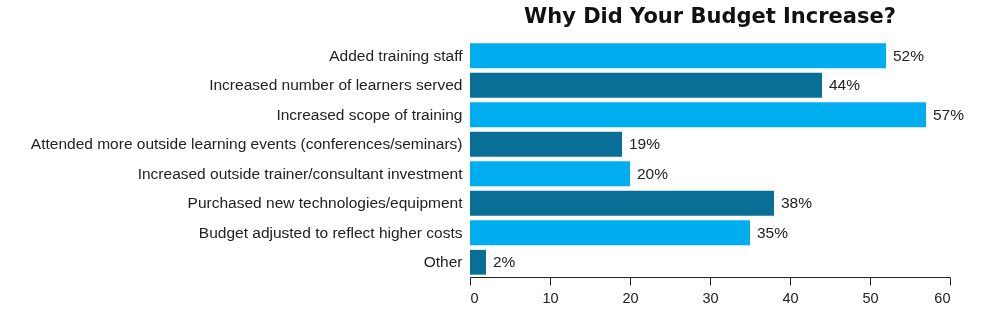  Describe the element at coordinates (336, 85) in the screenshot. I see `y-tick-label: Increased number of learners served` at that location.